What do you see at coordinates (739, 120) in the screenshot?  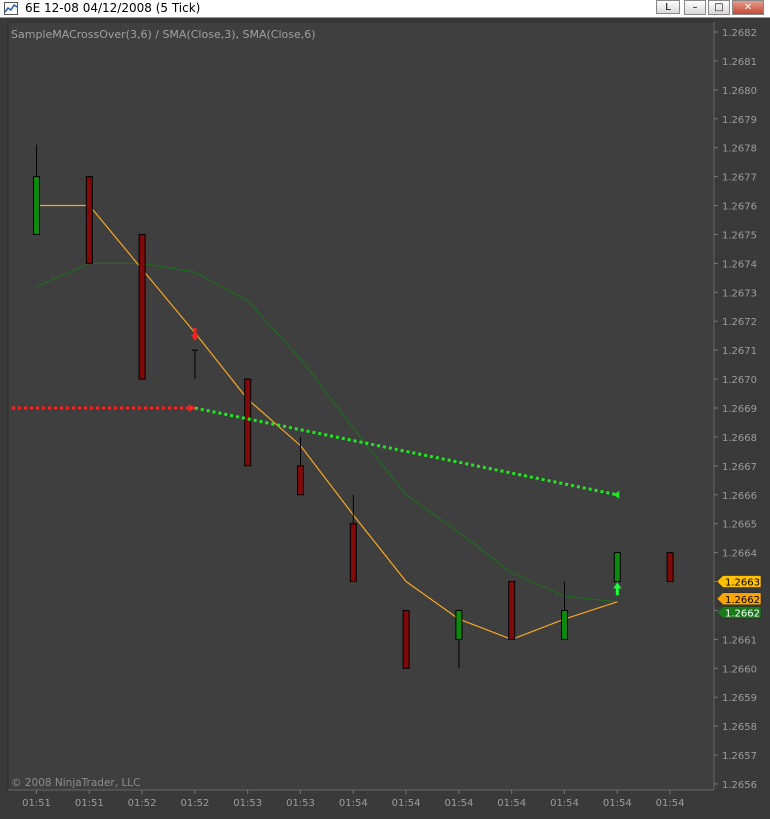 I see `y-tick-label: 1.2679` at bounding box center [739, 120].